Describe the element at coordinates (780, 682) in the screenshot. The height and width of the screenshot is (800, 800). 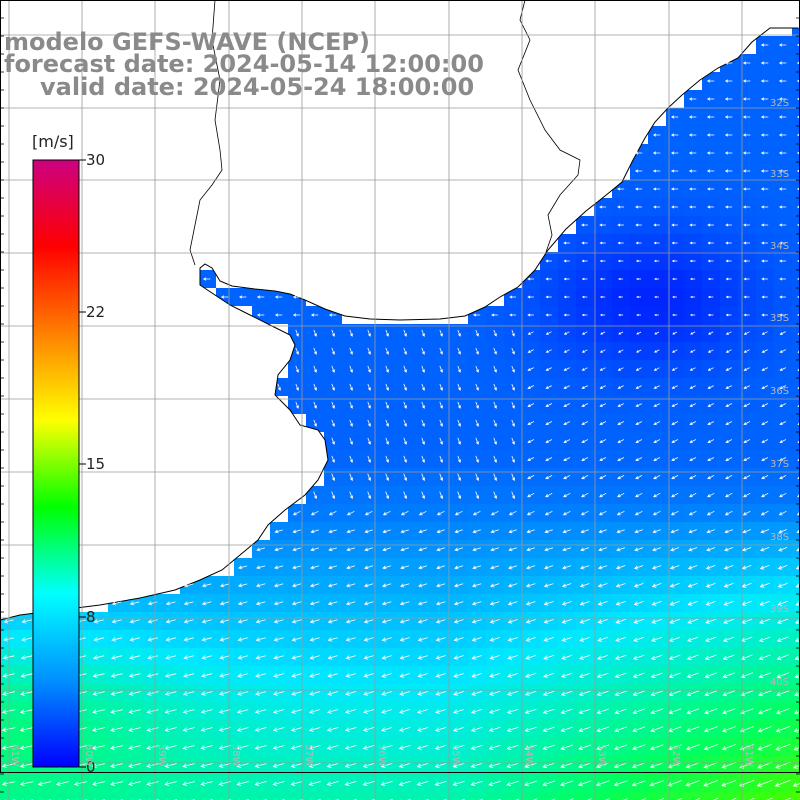
I see `lat-label-40s: 40S` at that location.